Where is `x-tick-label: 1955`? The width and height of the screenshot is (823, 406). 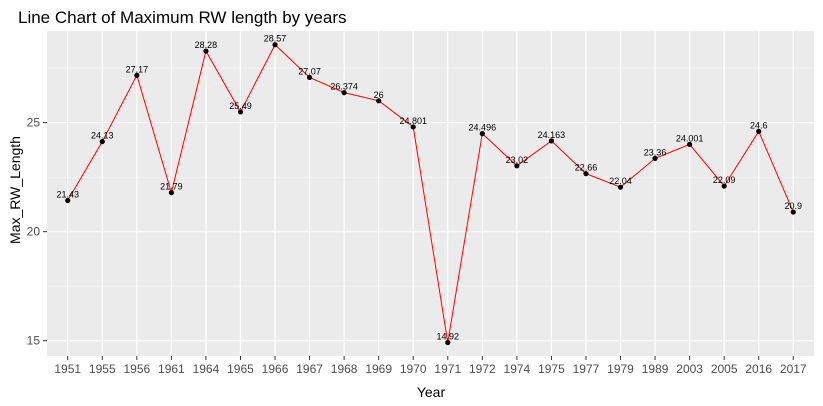 x-tick-label: 1955 is located at coordinates (102, 369).